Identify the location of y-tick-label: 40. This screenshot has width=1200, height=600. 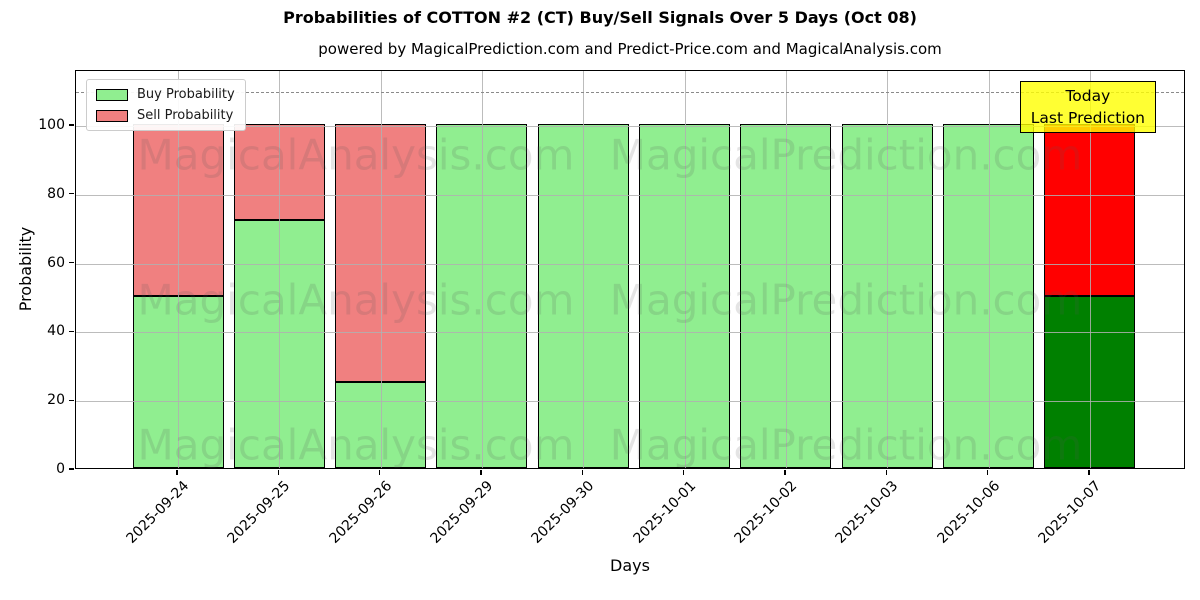
(56, 331).